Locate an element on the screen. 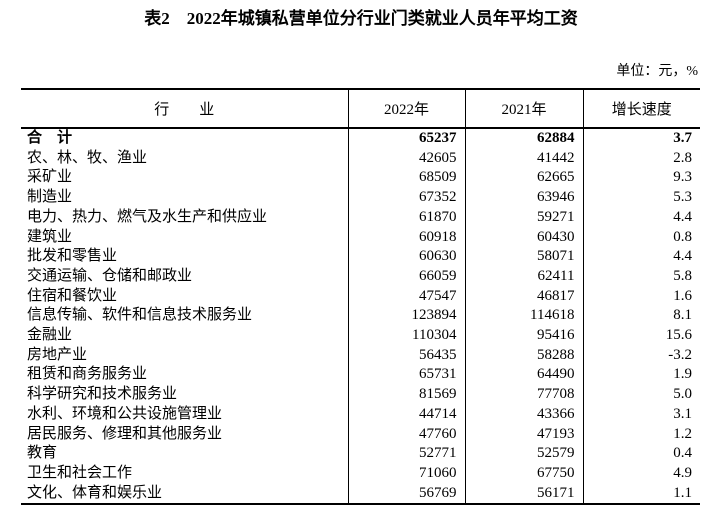 Image resolution: width=722 pixels, height=519 pixels. table-row: 建筑业 60918 60430 0.8 is located at coordinates (360, 237).